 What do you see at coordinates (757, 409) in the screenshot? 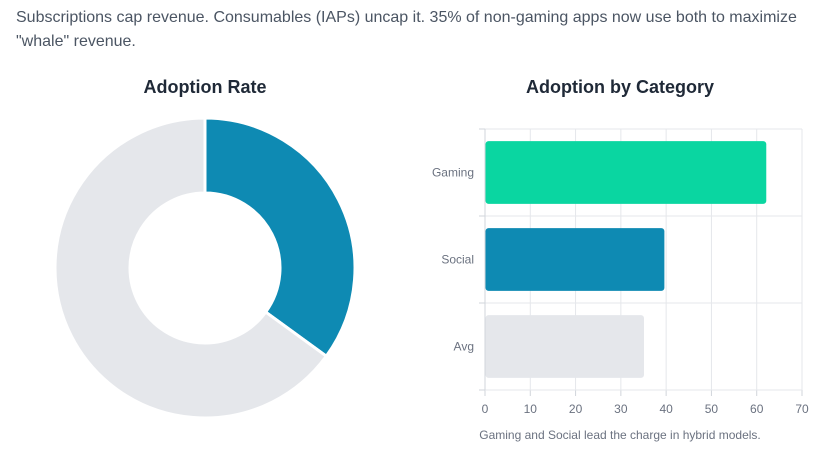
I see `x-tick-label: 60` at bounding box center [757, 409].